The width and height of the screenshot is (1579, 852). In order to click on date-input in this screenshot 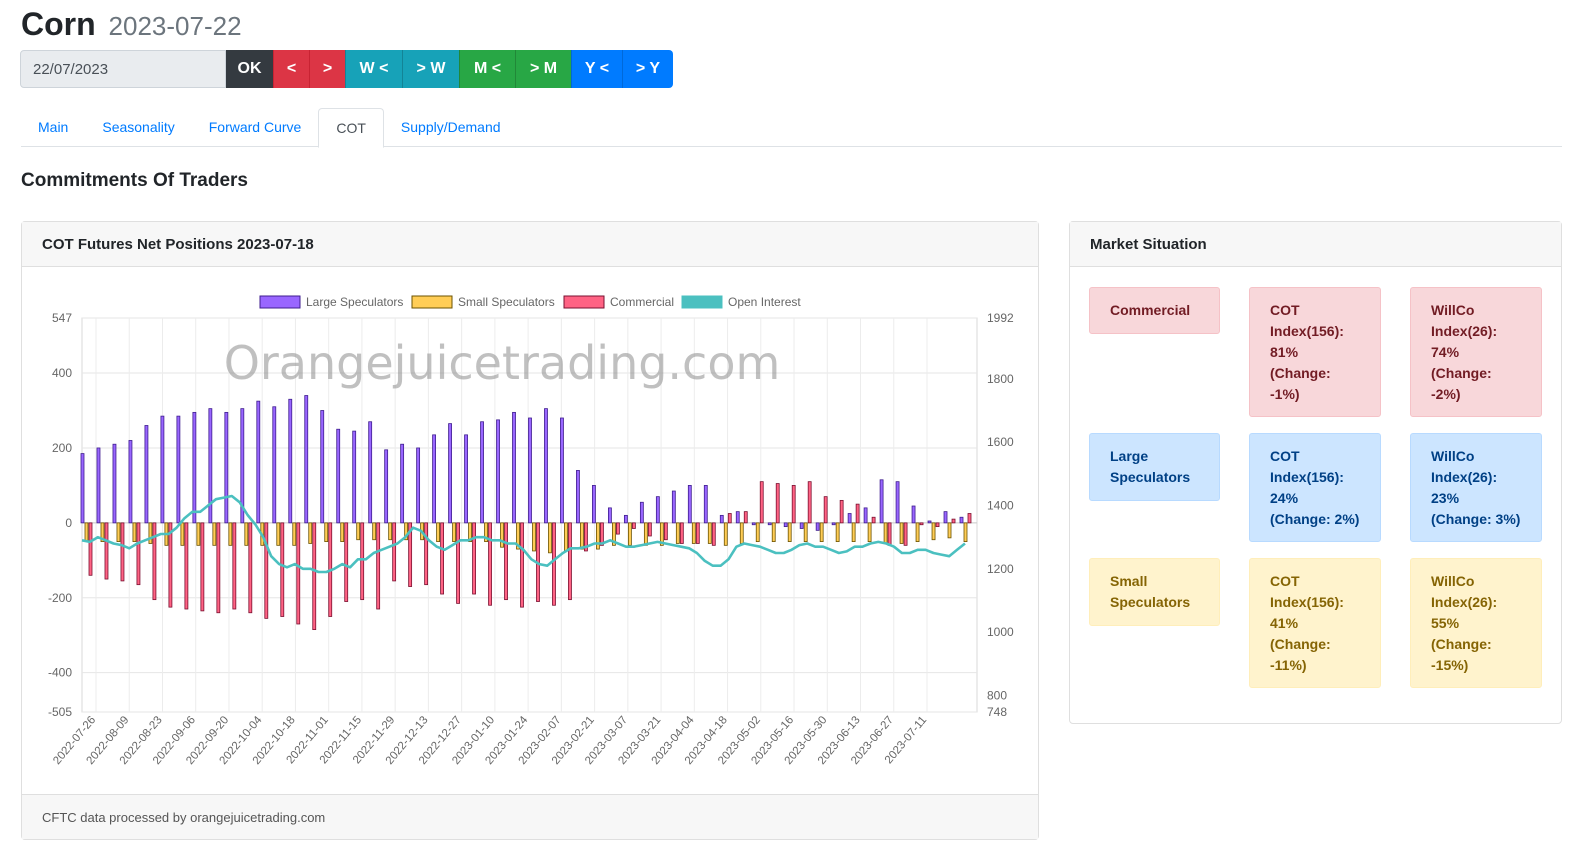, I will do `click(123, 69)`.